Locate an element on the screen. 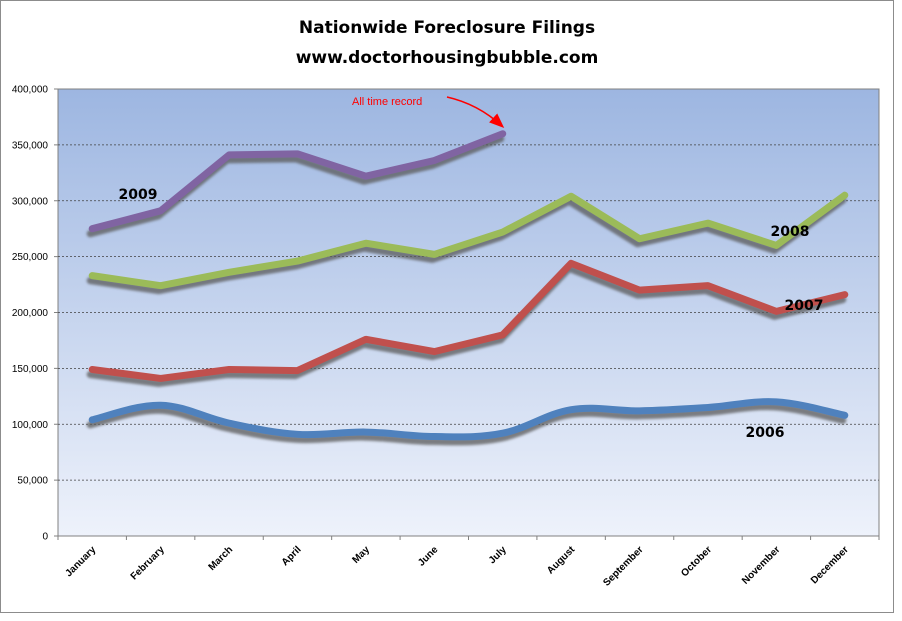 The image size is (902, 621). y-tick-label: 250,000 is located at coordinates (30, 257).